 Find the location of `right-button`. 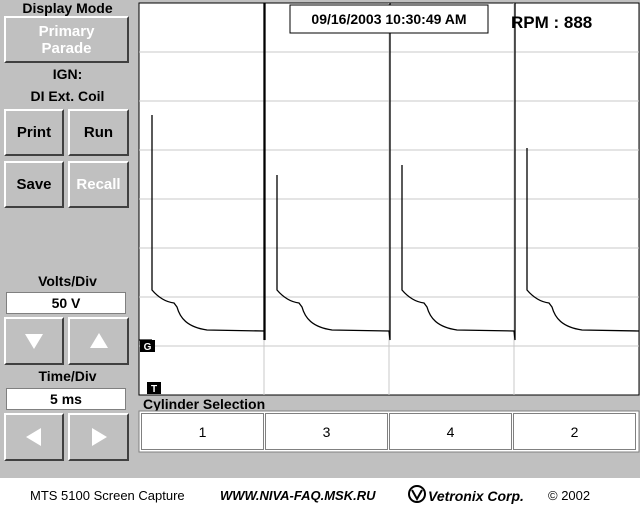

right-button is located at coordinates (98, 437).